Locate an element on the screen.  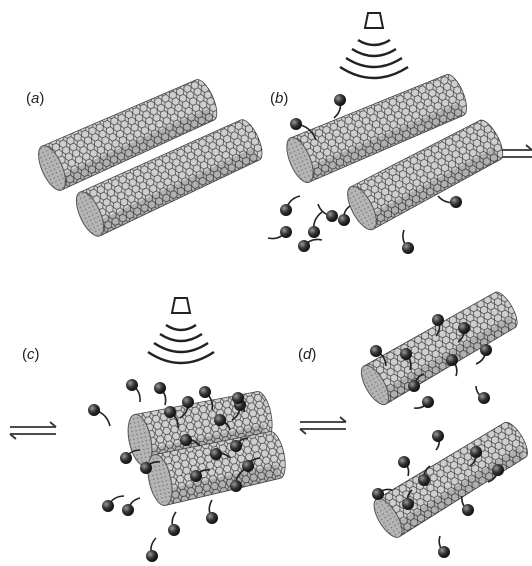
carbon-nanotube-icon-a2 is located at coordinates (169, 178).